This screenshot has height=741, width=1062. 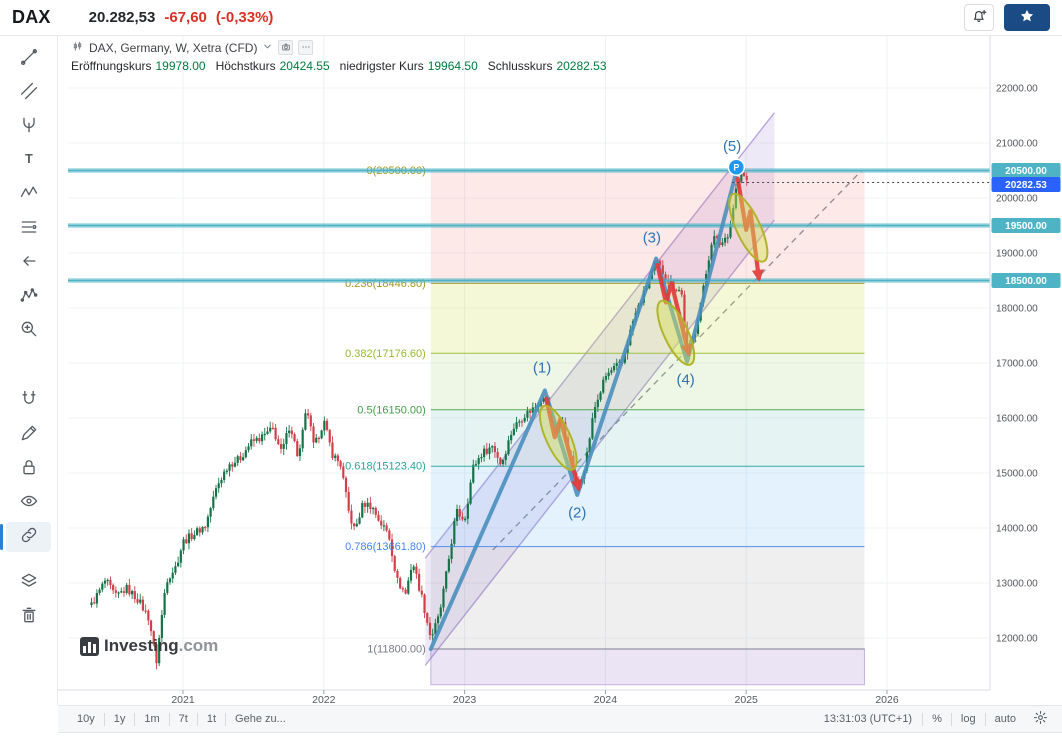 What do you see at coordinates (151, 719) in the screenshot?
I see `range-button-1m: 1m` at bounding box center [151, 719].